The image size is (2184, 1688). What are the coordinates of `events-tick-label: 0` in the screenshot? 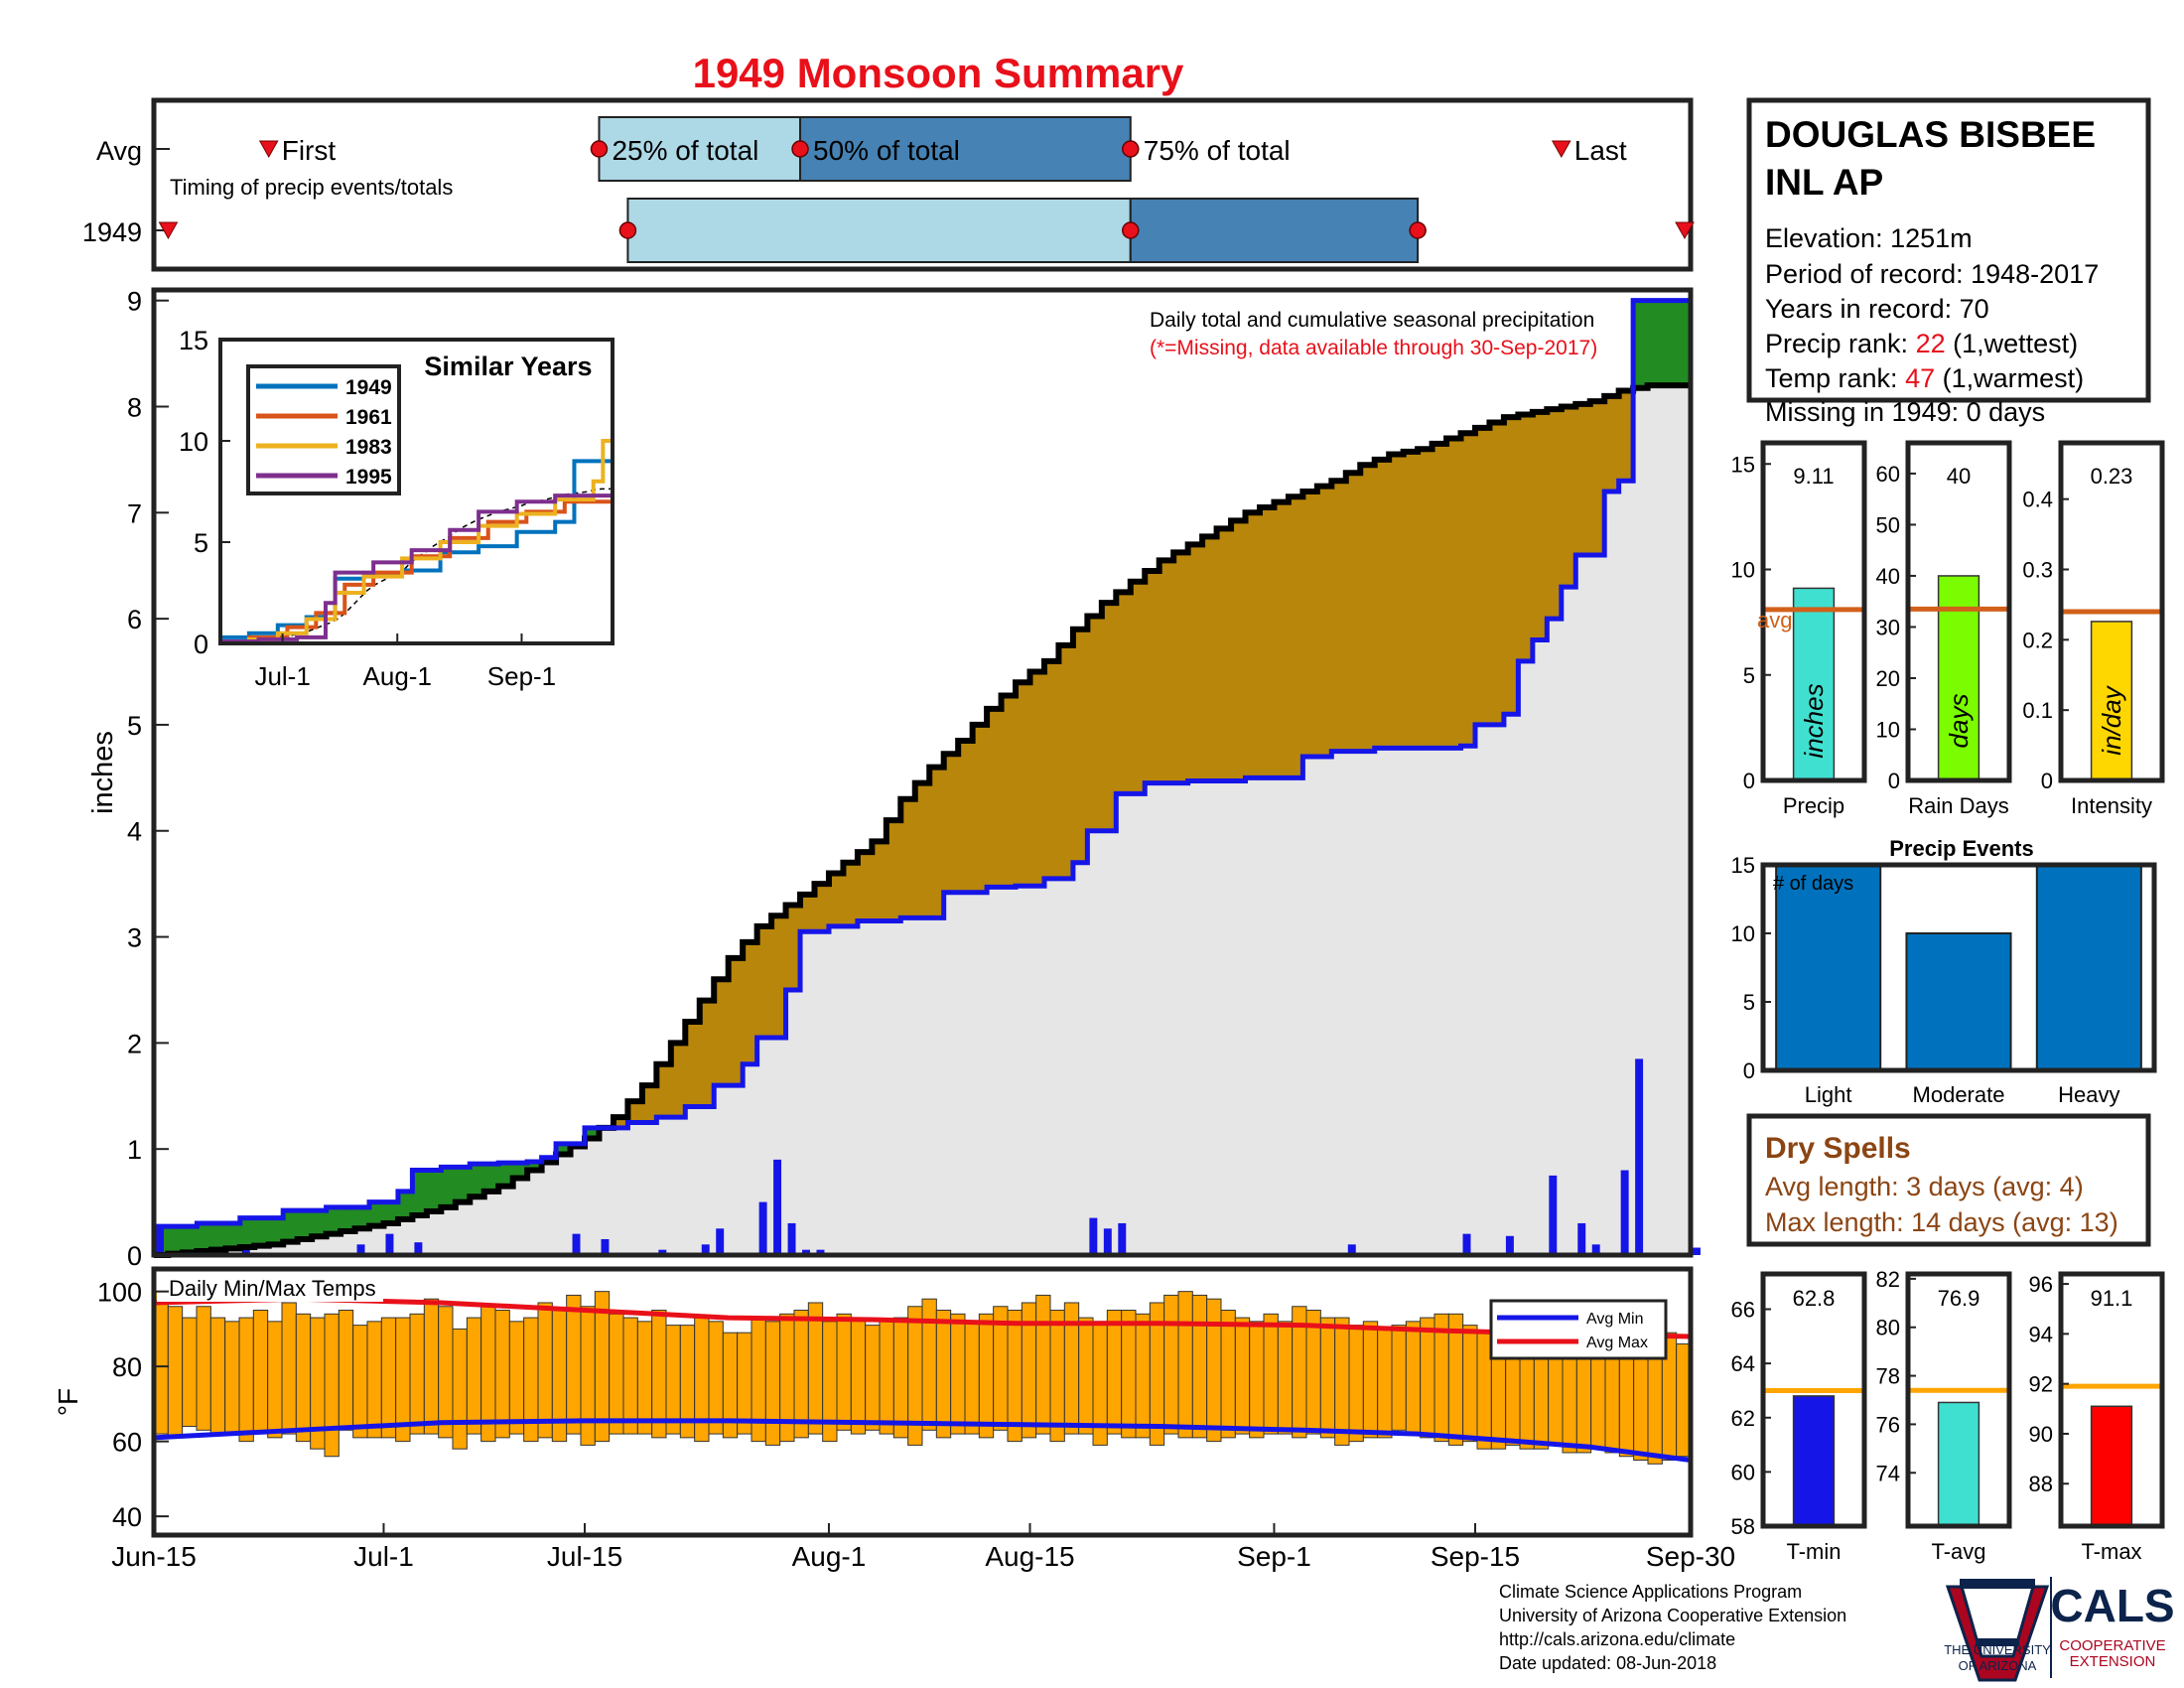 It's located at (1749, 1070).